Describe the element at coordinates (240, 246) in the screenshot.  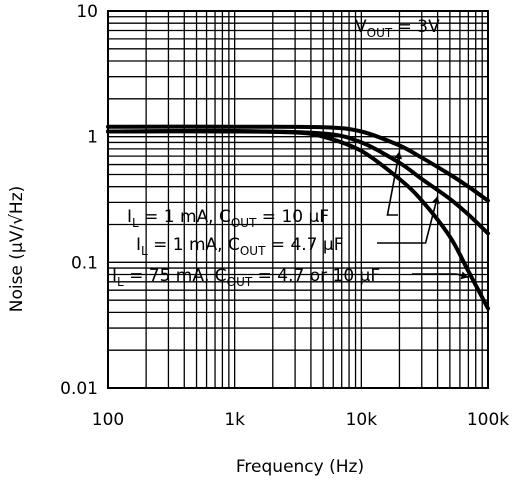
I see `series-label-2: IL = 1 mA, COUT = 4.7 µF` at that location.